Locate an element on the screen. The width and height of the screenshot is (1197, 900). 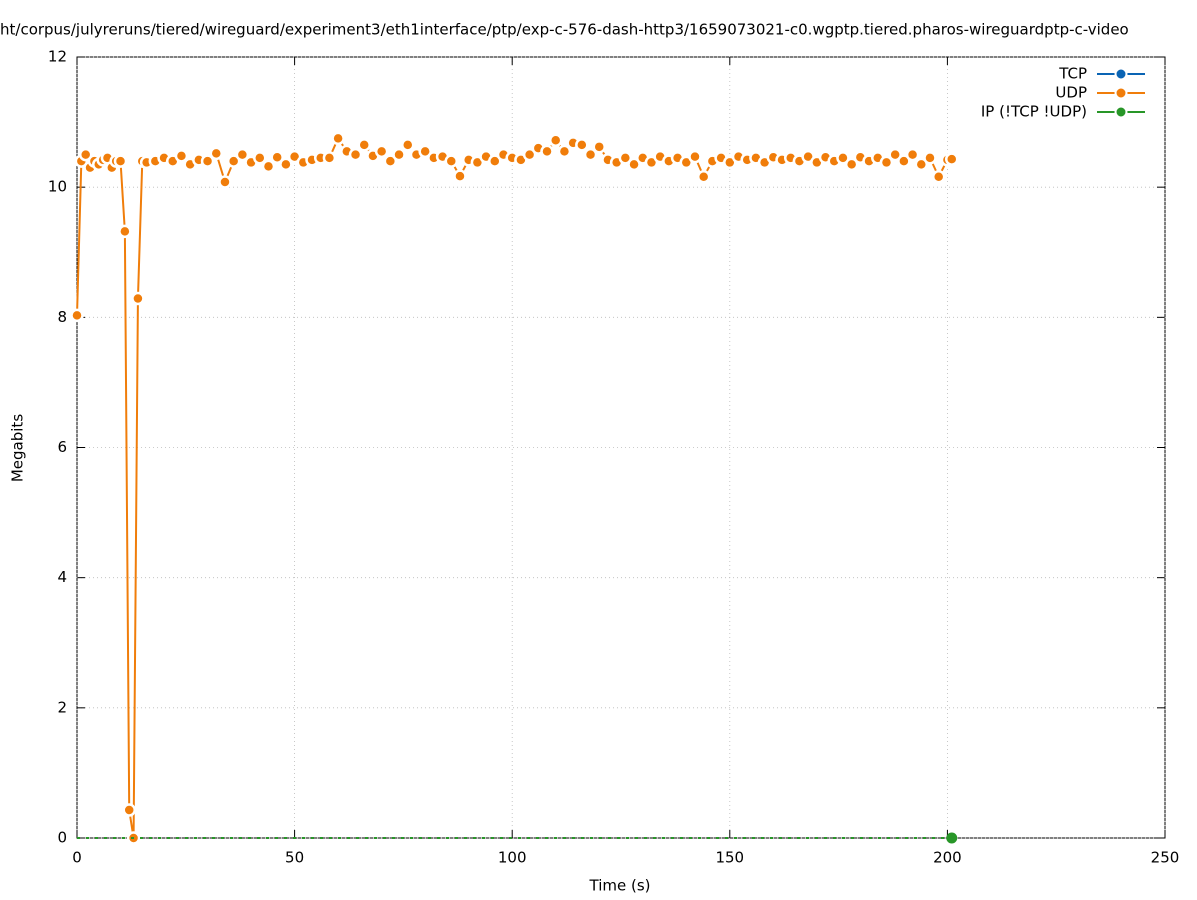
x-tick-label: 150 is located at coordinates (729, 858).